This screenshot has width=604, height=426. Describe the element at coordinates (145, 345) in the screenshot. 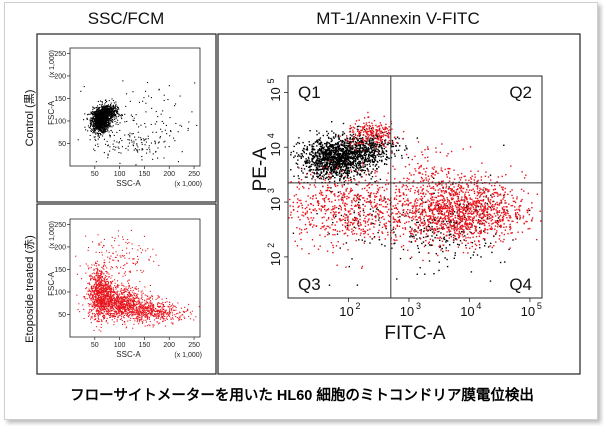

I see `x-tick-label: 150` at that location.